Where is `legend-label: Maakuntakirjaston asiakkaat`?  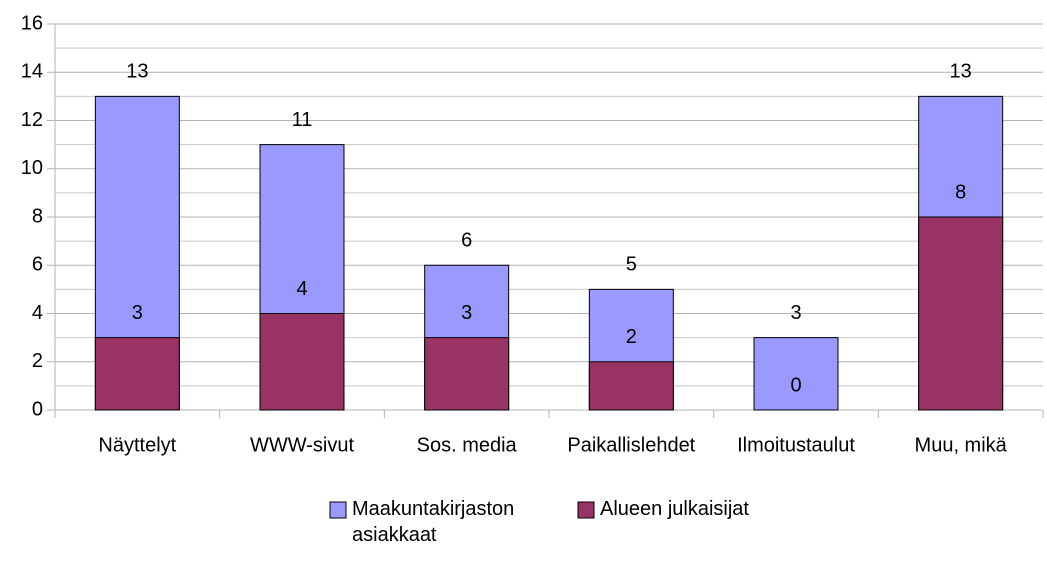 legend-label: Maakuntakirjaston asiakkaat is located at coordinates (433, 522).